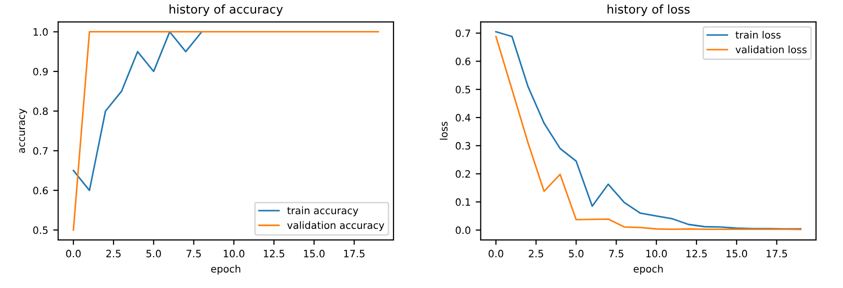 This screenshot has height=288, width=843. What do you see at coordinates (771, 50) in the screenshot?
I see `legend-label: validation loss` at bounding box center [771, 50].